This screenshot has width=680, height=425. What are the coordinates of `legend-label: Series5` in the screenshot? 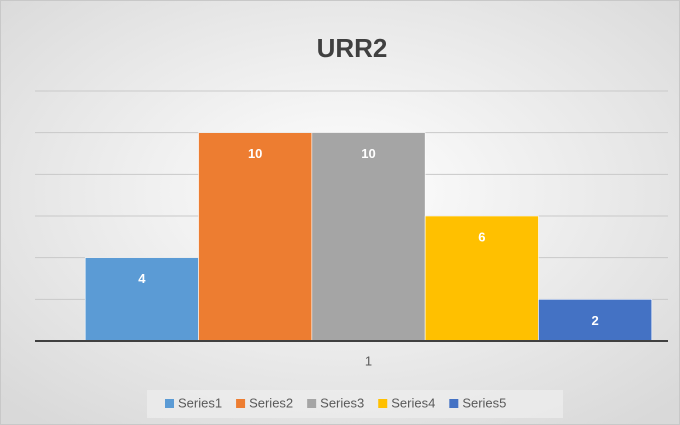 It's located at (484, 402).